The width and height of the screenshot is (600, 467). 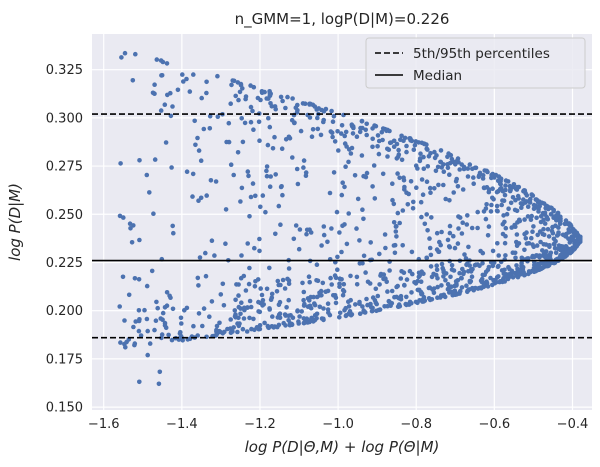 What do you see at coordinates (64, 239) in the screenshot?
I see `y-axis-ticks: 0.150 0.175 0.200 0.225 0.250 0.275 0.300 0.325` at bounding box center [64, 239].